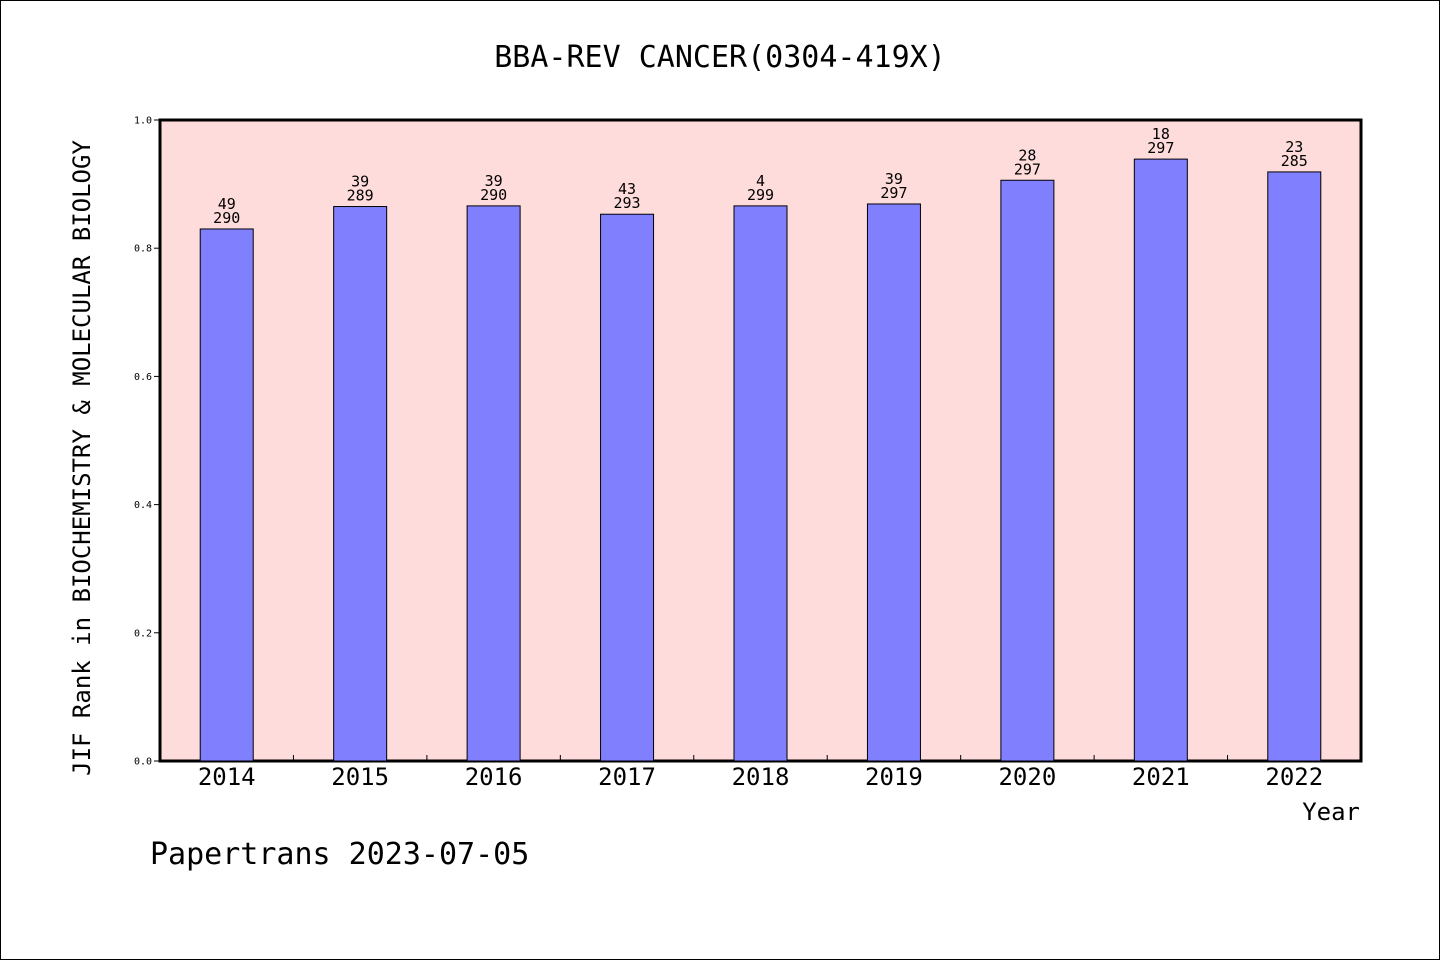 Image resolution: width=1440 pixels, height=960 pixels. What do you see at coordinates (1161, 134) in the screenshot?
I see `bar-rank-label: 18` at bounding box center [1161, 134].